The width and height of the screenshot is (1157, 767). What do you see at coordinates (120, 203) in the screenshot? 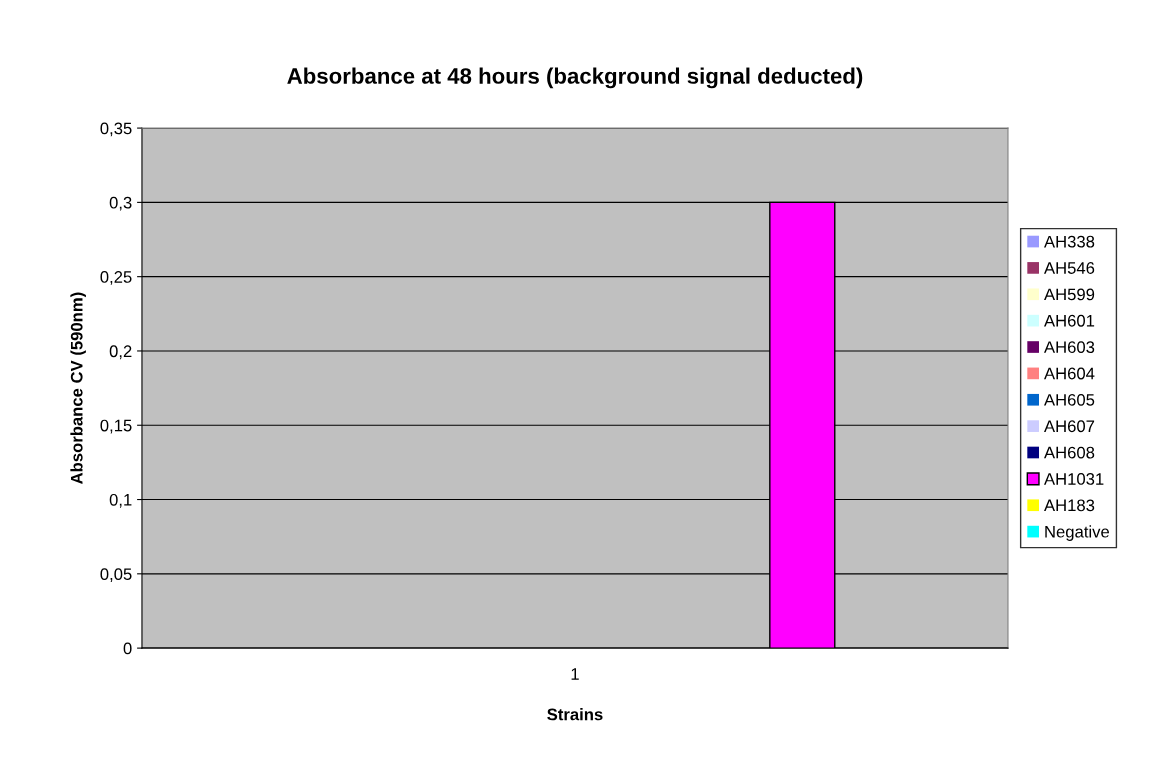
I see `y-tick-label: 0,3` at bounding box center [120, 203].